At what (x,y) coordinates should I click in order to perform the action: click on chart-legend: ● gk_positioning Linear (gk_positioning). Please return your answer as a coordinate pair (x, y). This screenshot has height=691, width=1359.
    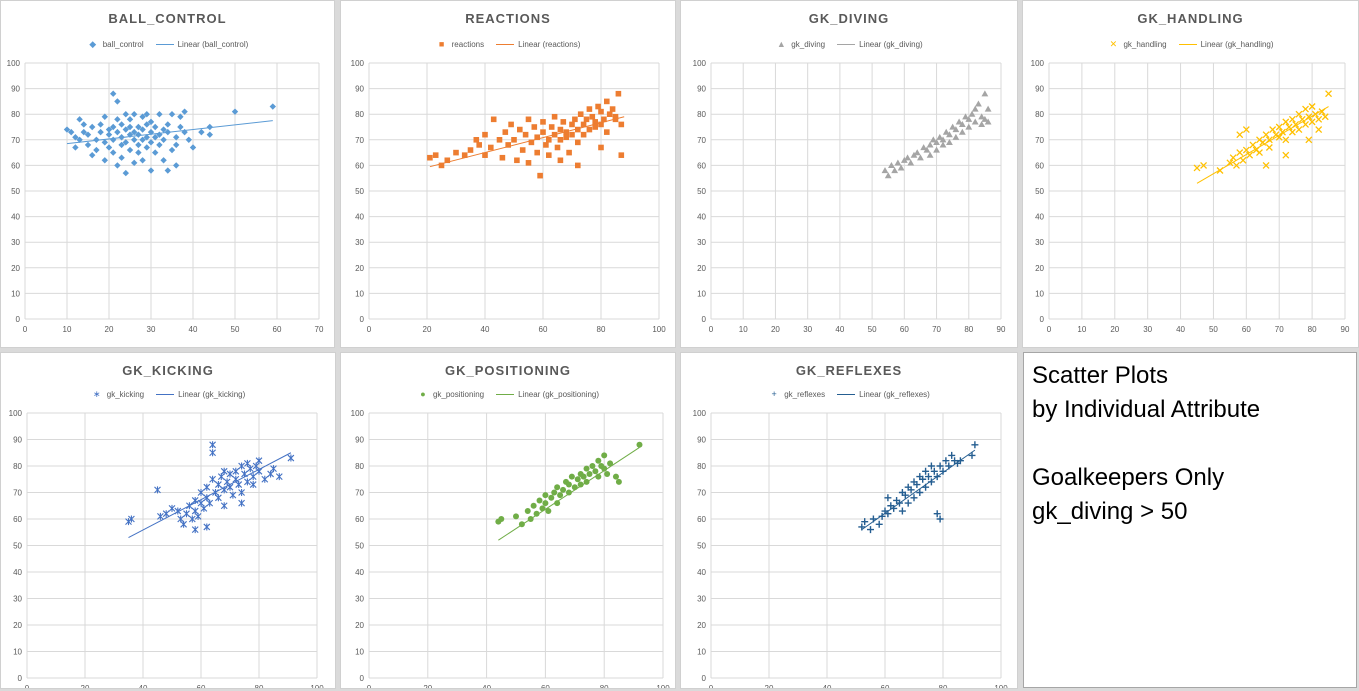
    Looking at the image, I should click on (508, 394).